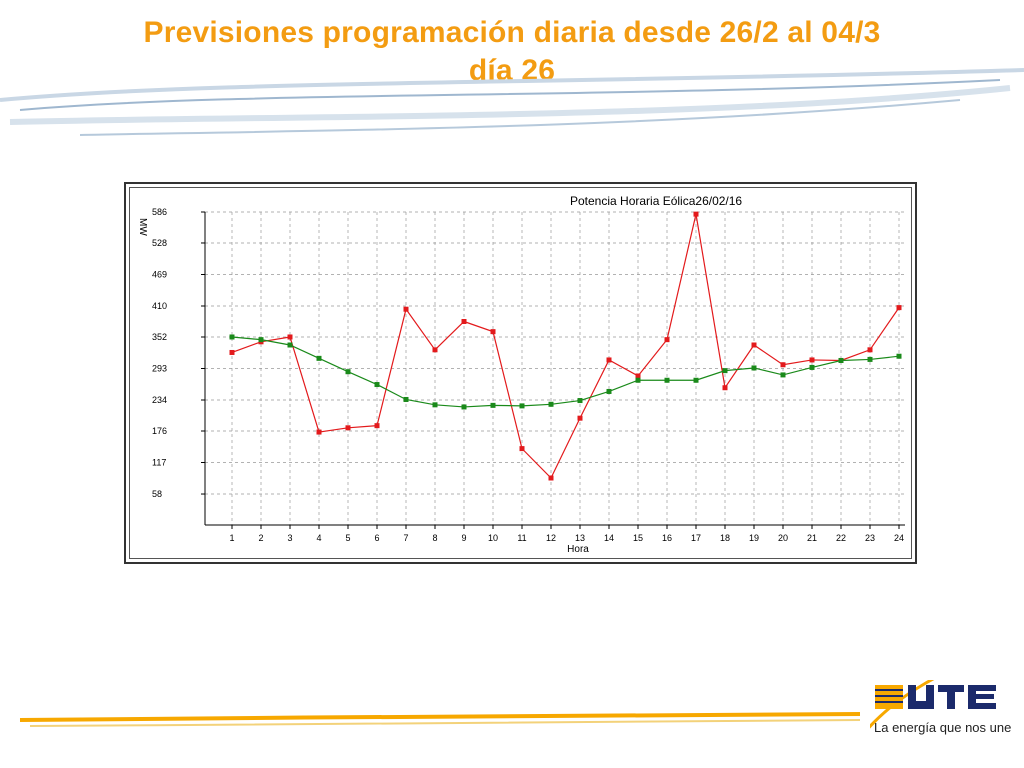 The width and height of the screenshot is (1024, 768). What do you see at coordinates (142, 227) in the screenshot?
I see `y-axis-label: MW` at bounding box center [142, 227].